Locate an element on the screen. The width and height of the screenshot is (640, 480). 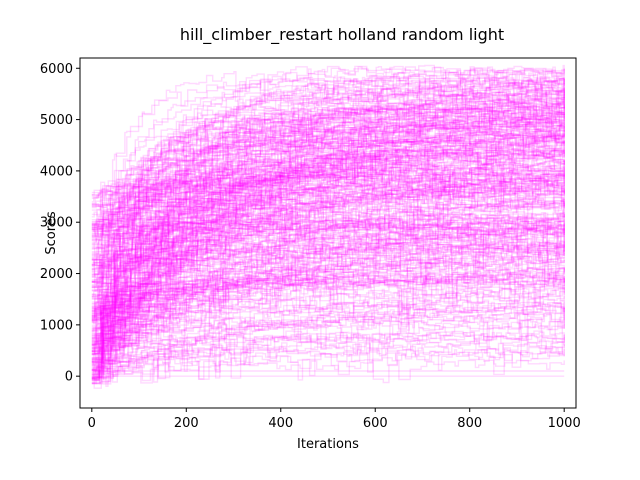
y-tick-label-4: 4000 is located at coordinates (56, 171).